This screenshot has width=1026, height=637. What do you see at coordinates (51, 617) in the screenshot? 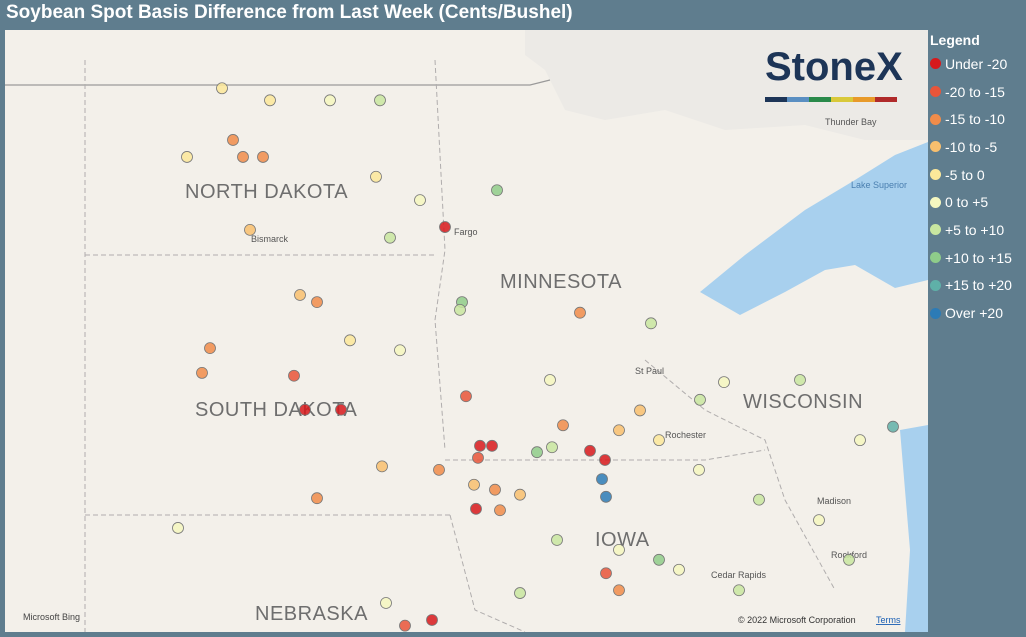
I see `provider: Microsoft Bing` at bounding box center [51, 617].